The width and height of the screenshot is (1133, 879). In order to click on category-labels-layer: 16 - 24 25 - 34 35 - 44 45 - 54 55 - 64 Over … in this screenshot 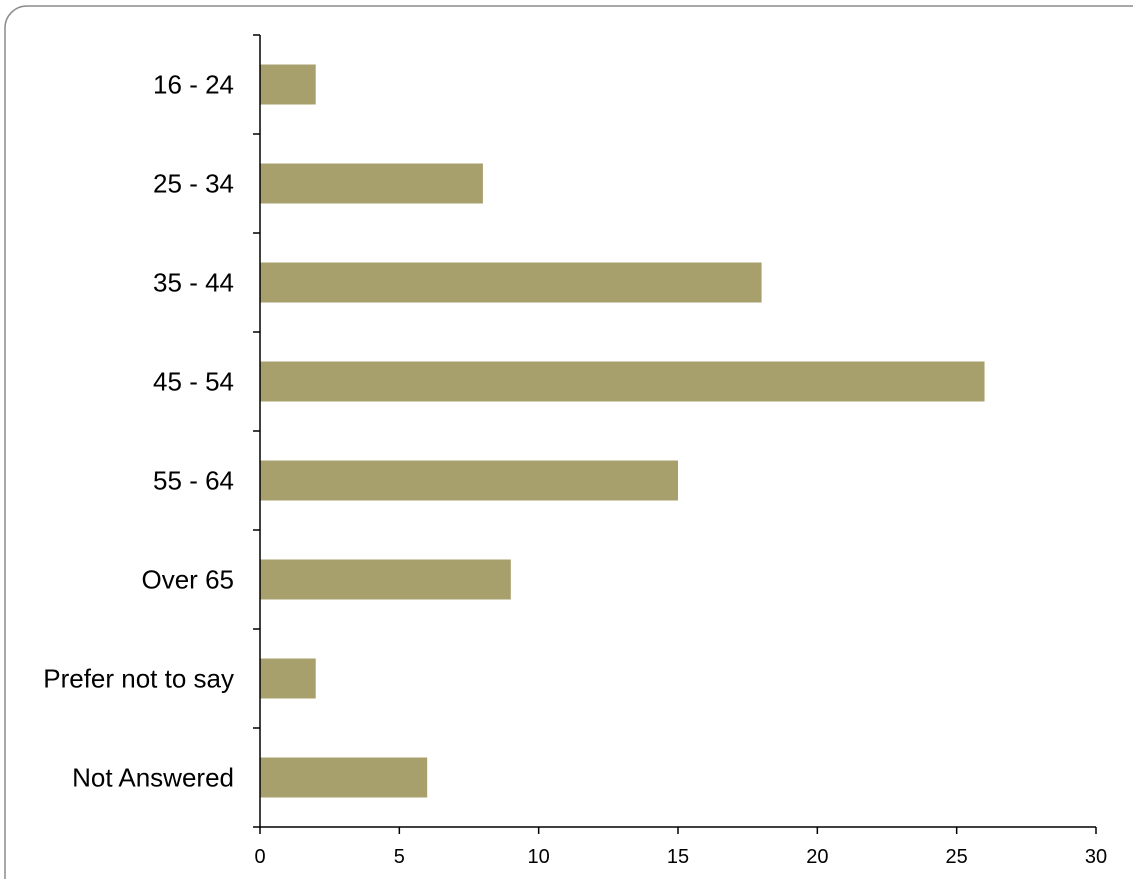, I will do `click(138, 431)`.